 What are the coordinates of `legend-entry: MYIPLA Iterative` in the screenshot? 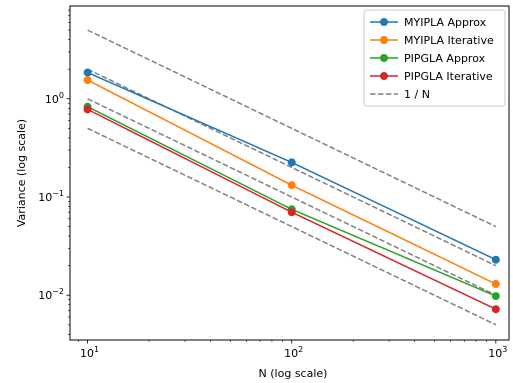 It's located at (432, 40).